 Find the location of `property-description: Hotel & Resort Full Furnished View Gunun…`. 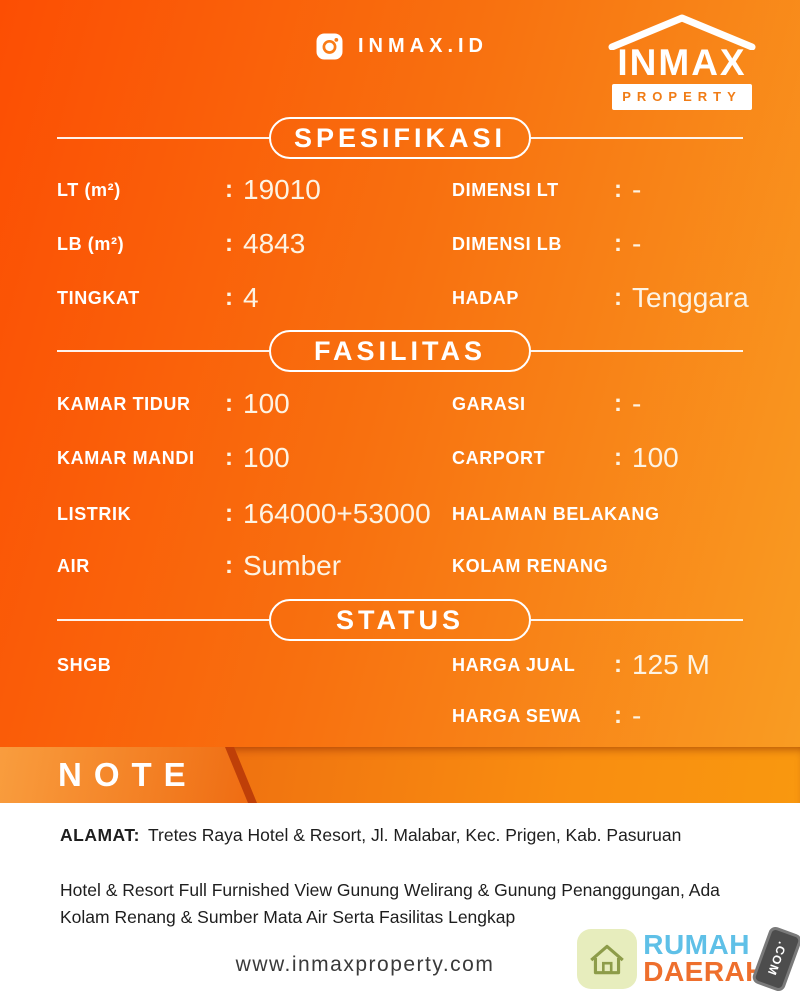

property-description: Hotel & Resort Full Furnished View Gunun… is located at coordinates (390, 903).